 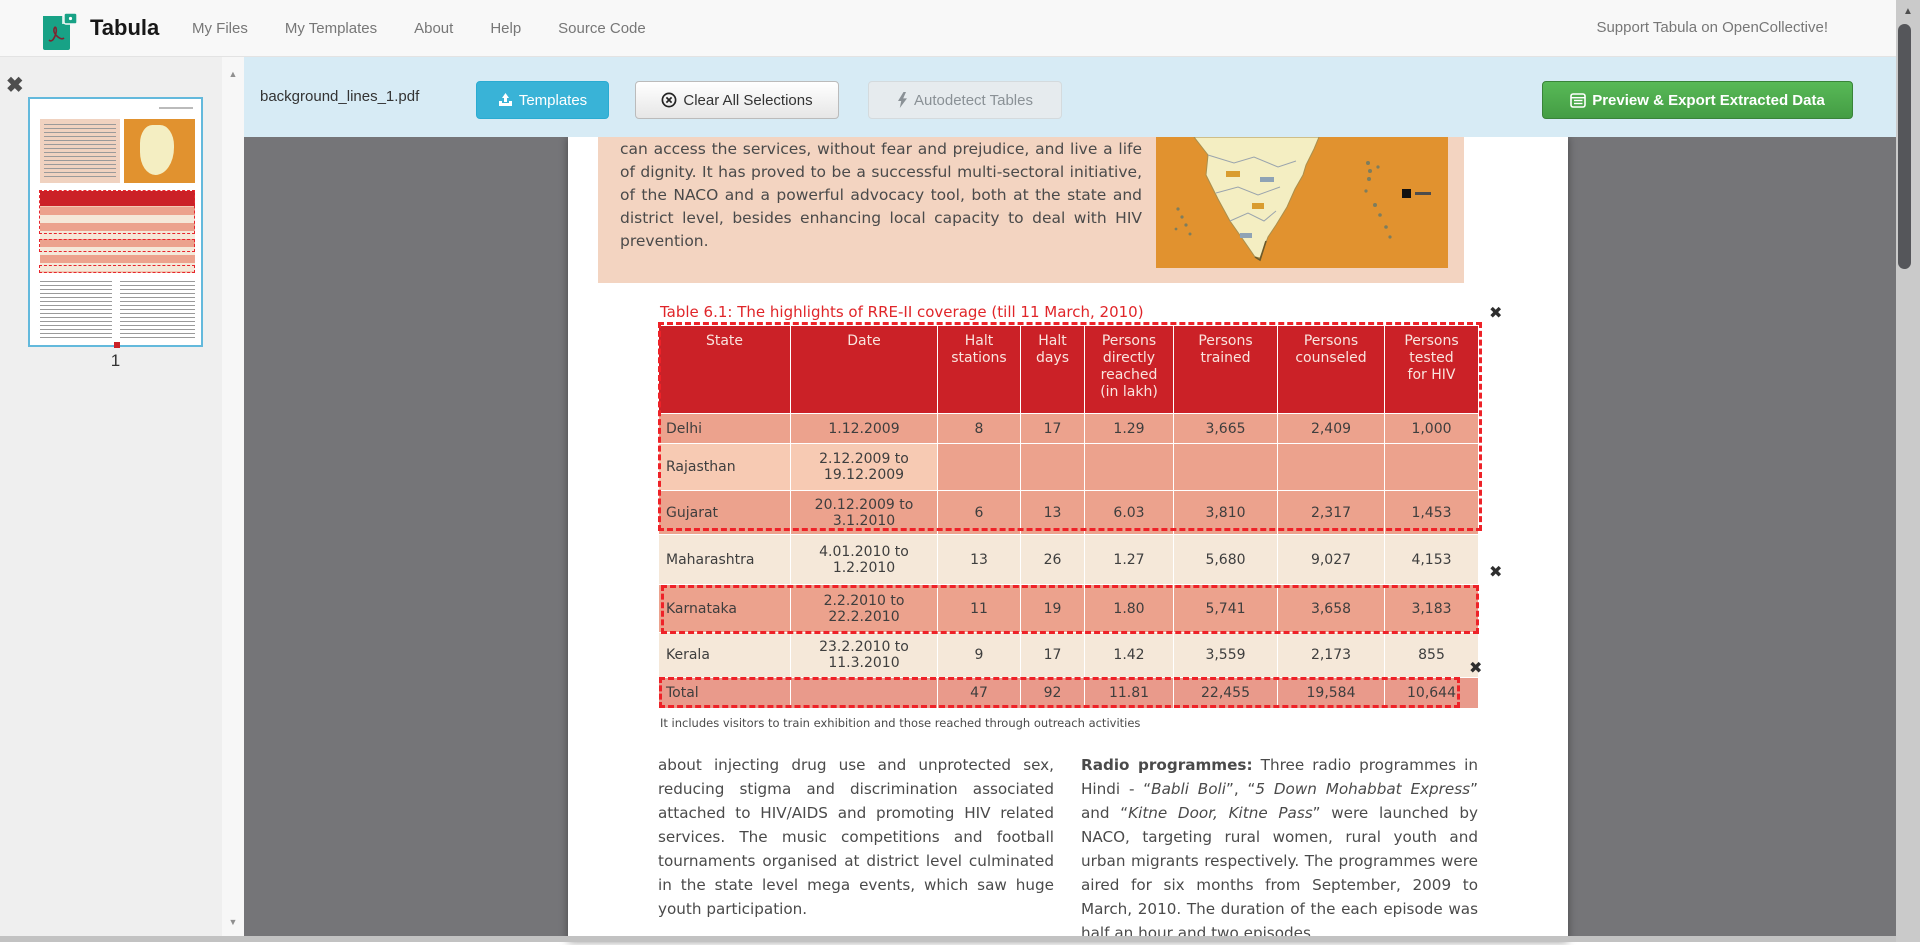 What do you see at coordinates (233, 496) in the screenshot?
I see `sidebar-scrollbar: ▲ ▼` at bounding box center [233, 496].